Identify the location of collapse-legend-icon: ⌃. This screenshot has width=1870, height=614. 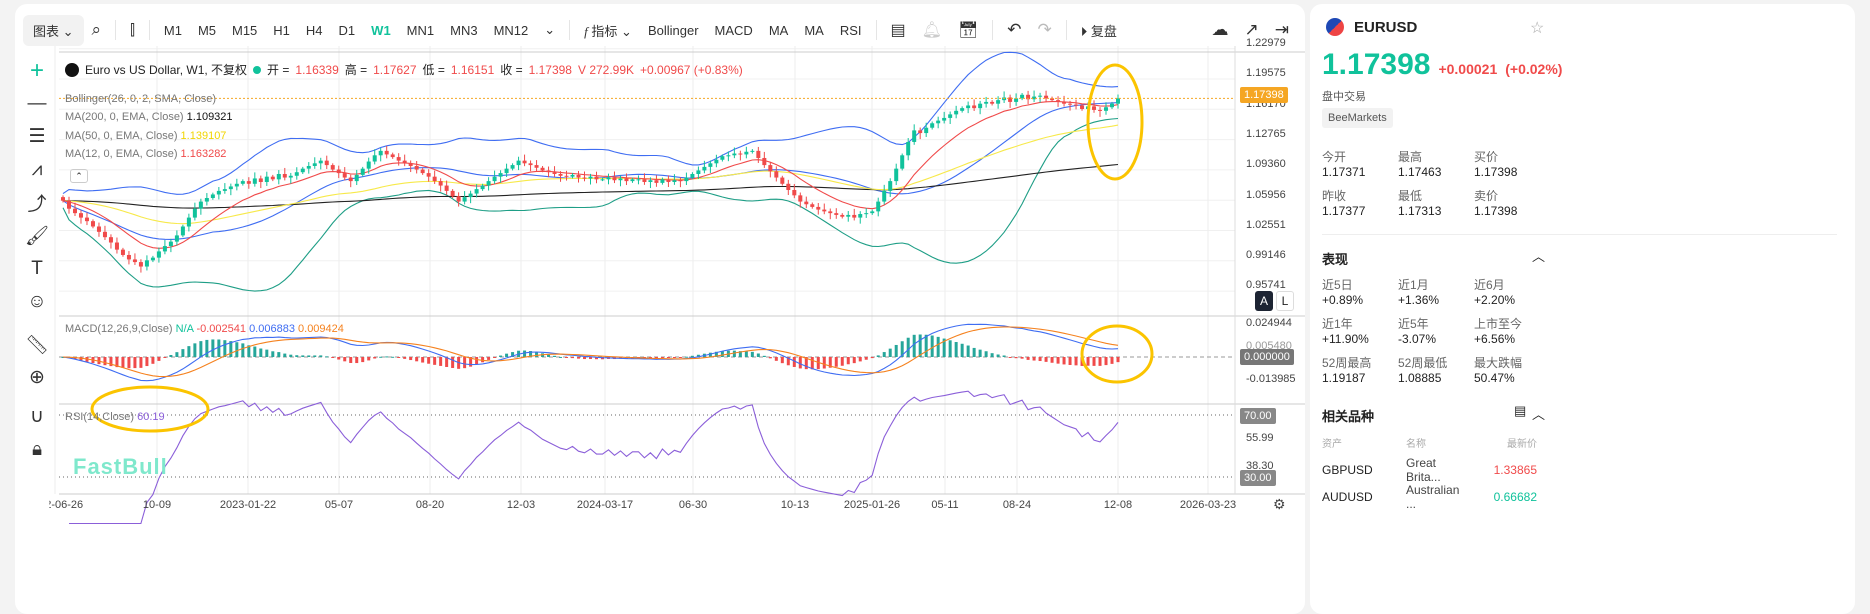
(79, 176).